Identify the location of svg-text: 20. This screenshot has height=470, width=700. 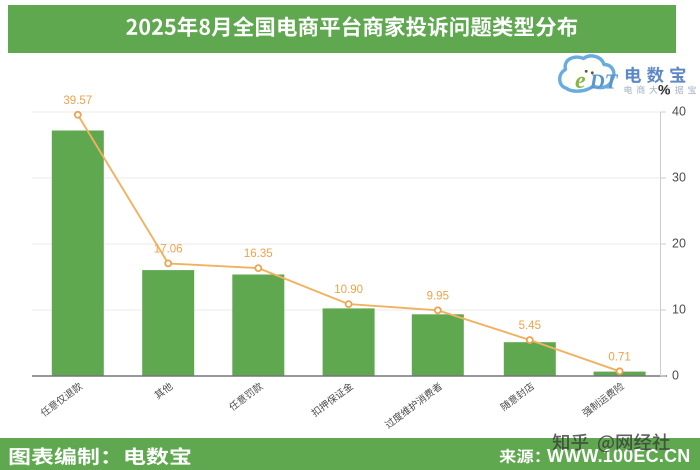
(679, 244).